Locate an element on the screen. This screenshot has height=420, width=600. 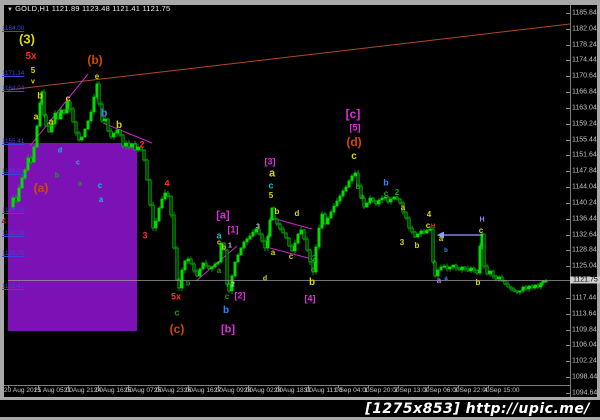
price-tick-label: 1155.44 is located at coordinates (584, 140).